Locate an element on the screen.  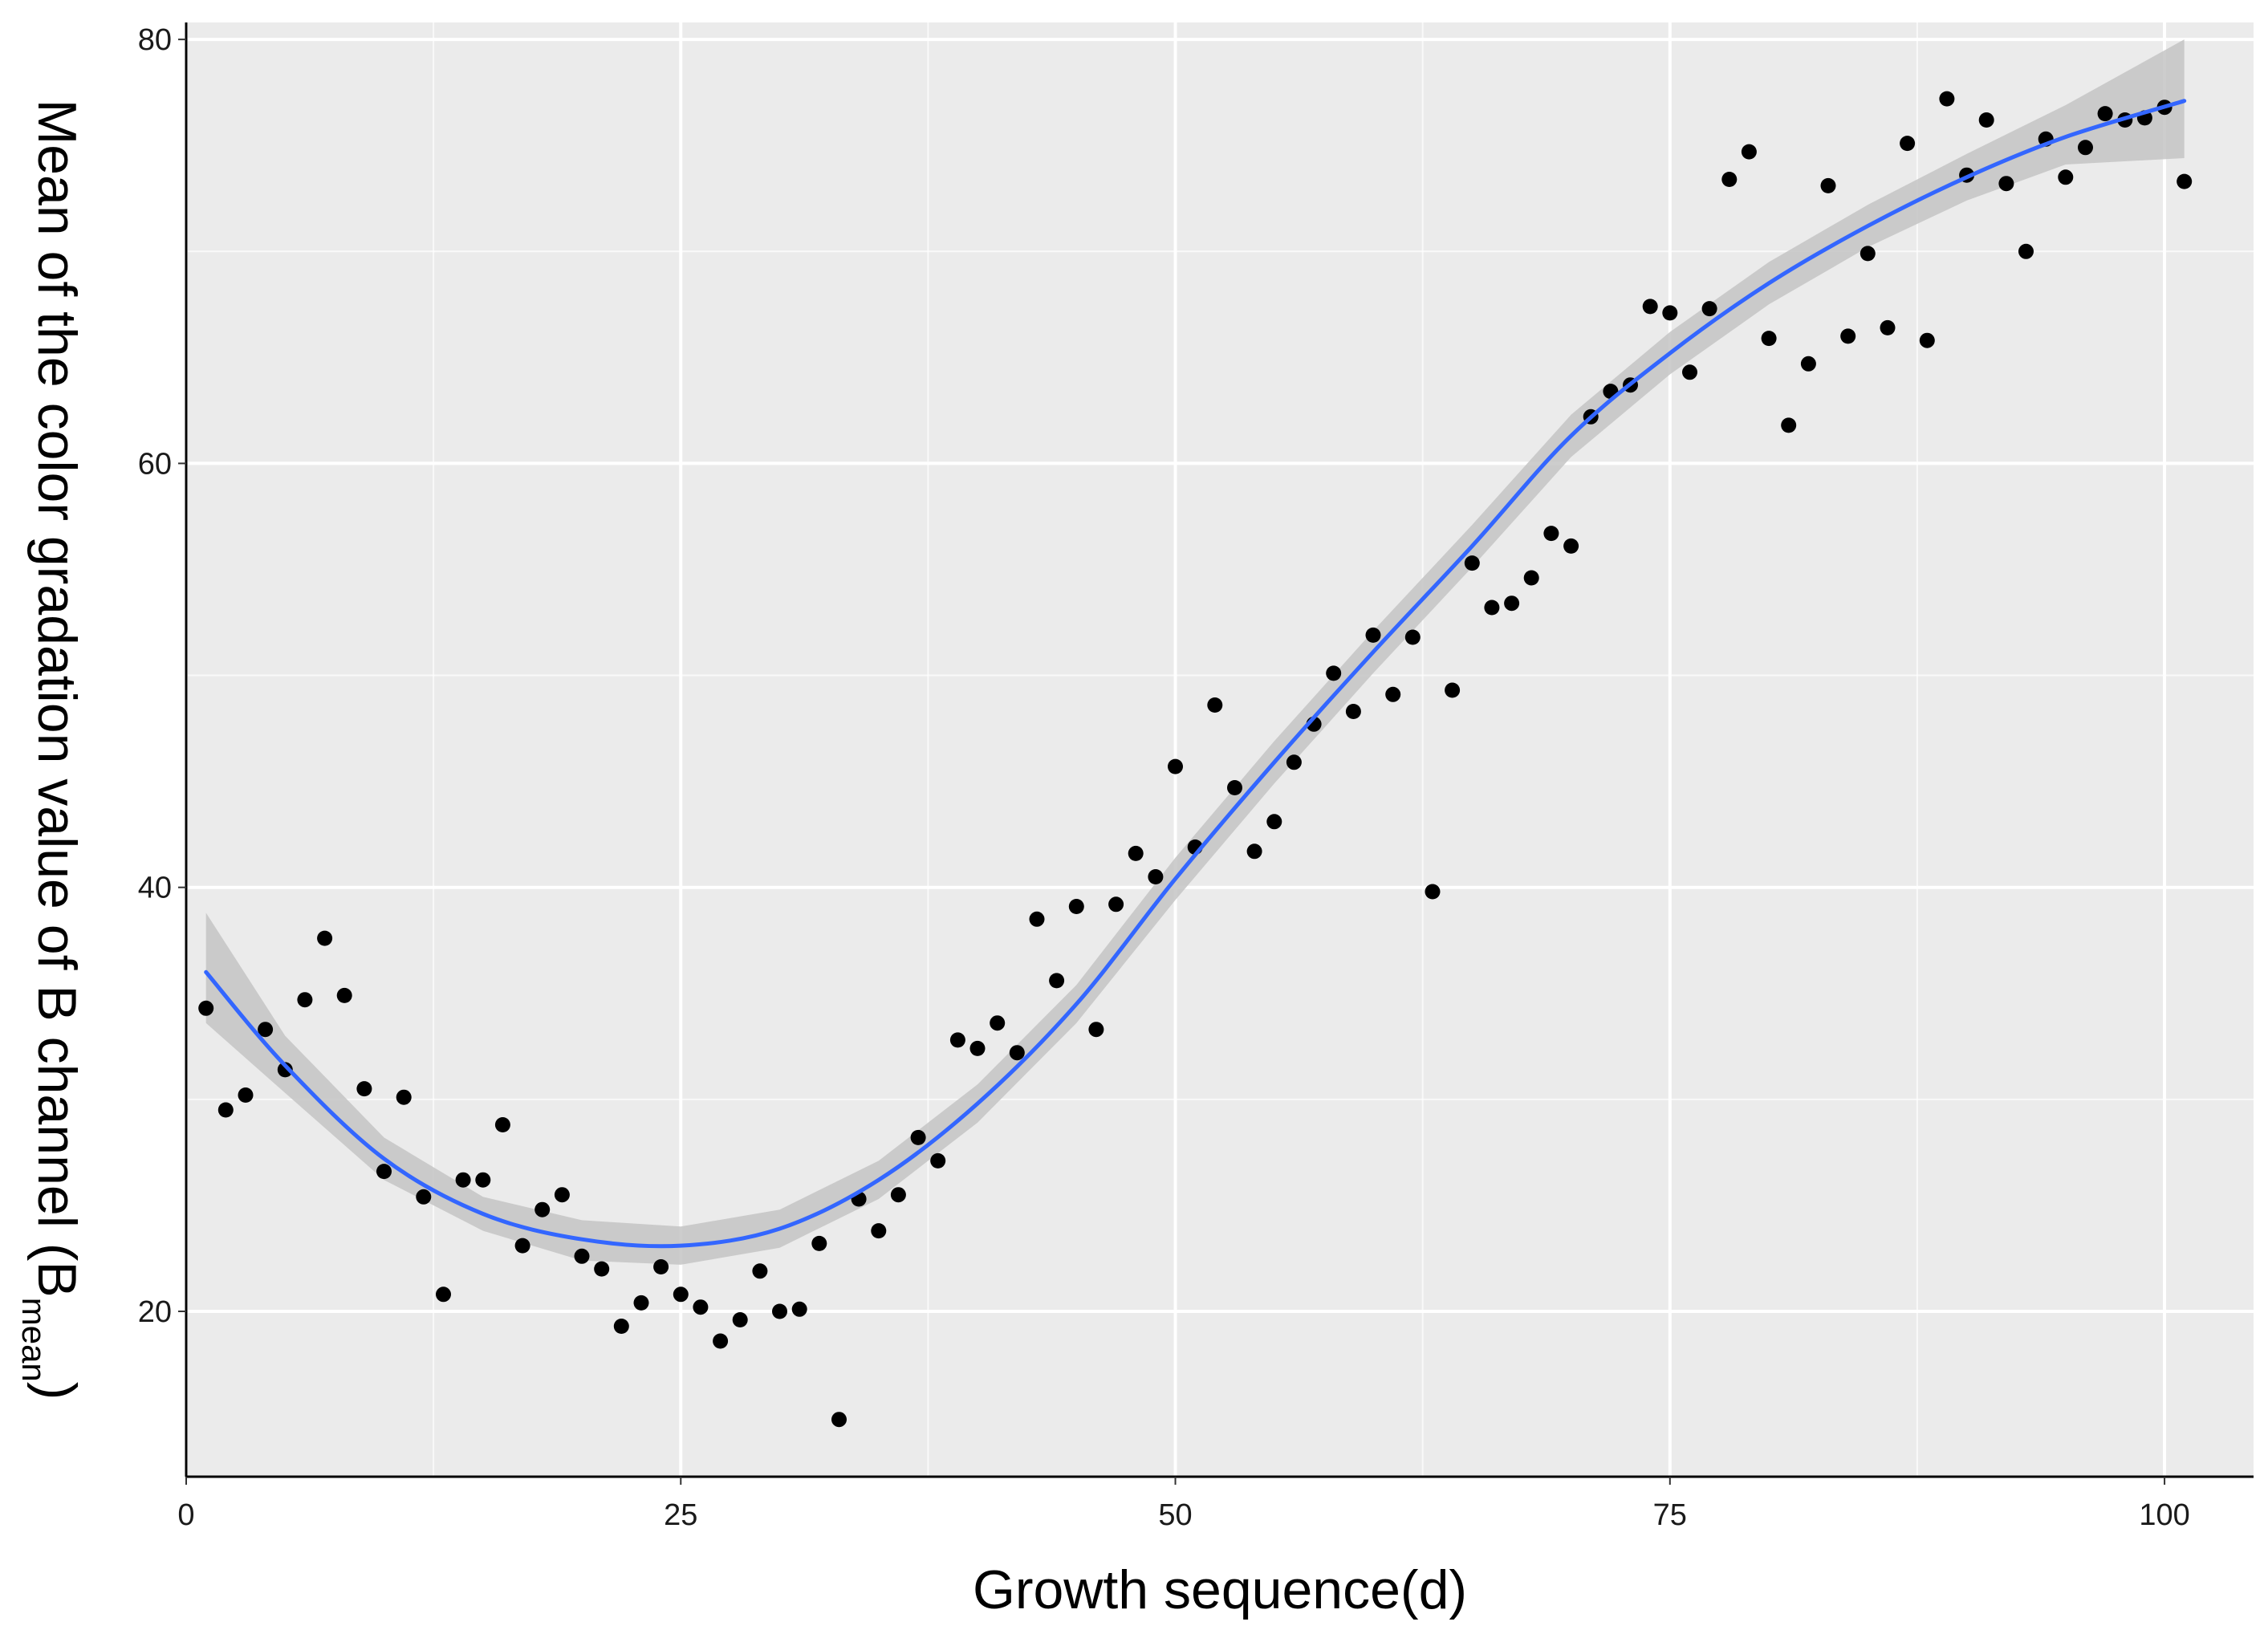
x-tick-label-1: 25 is located at coordinates (680, 1515).